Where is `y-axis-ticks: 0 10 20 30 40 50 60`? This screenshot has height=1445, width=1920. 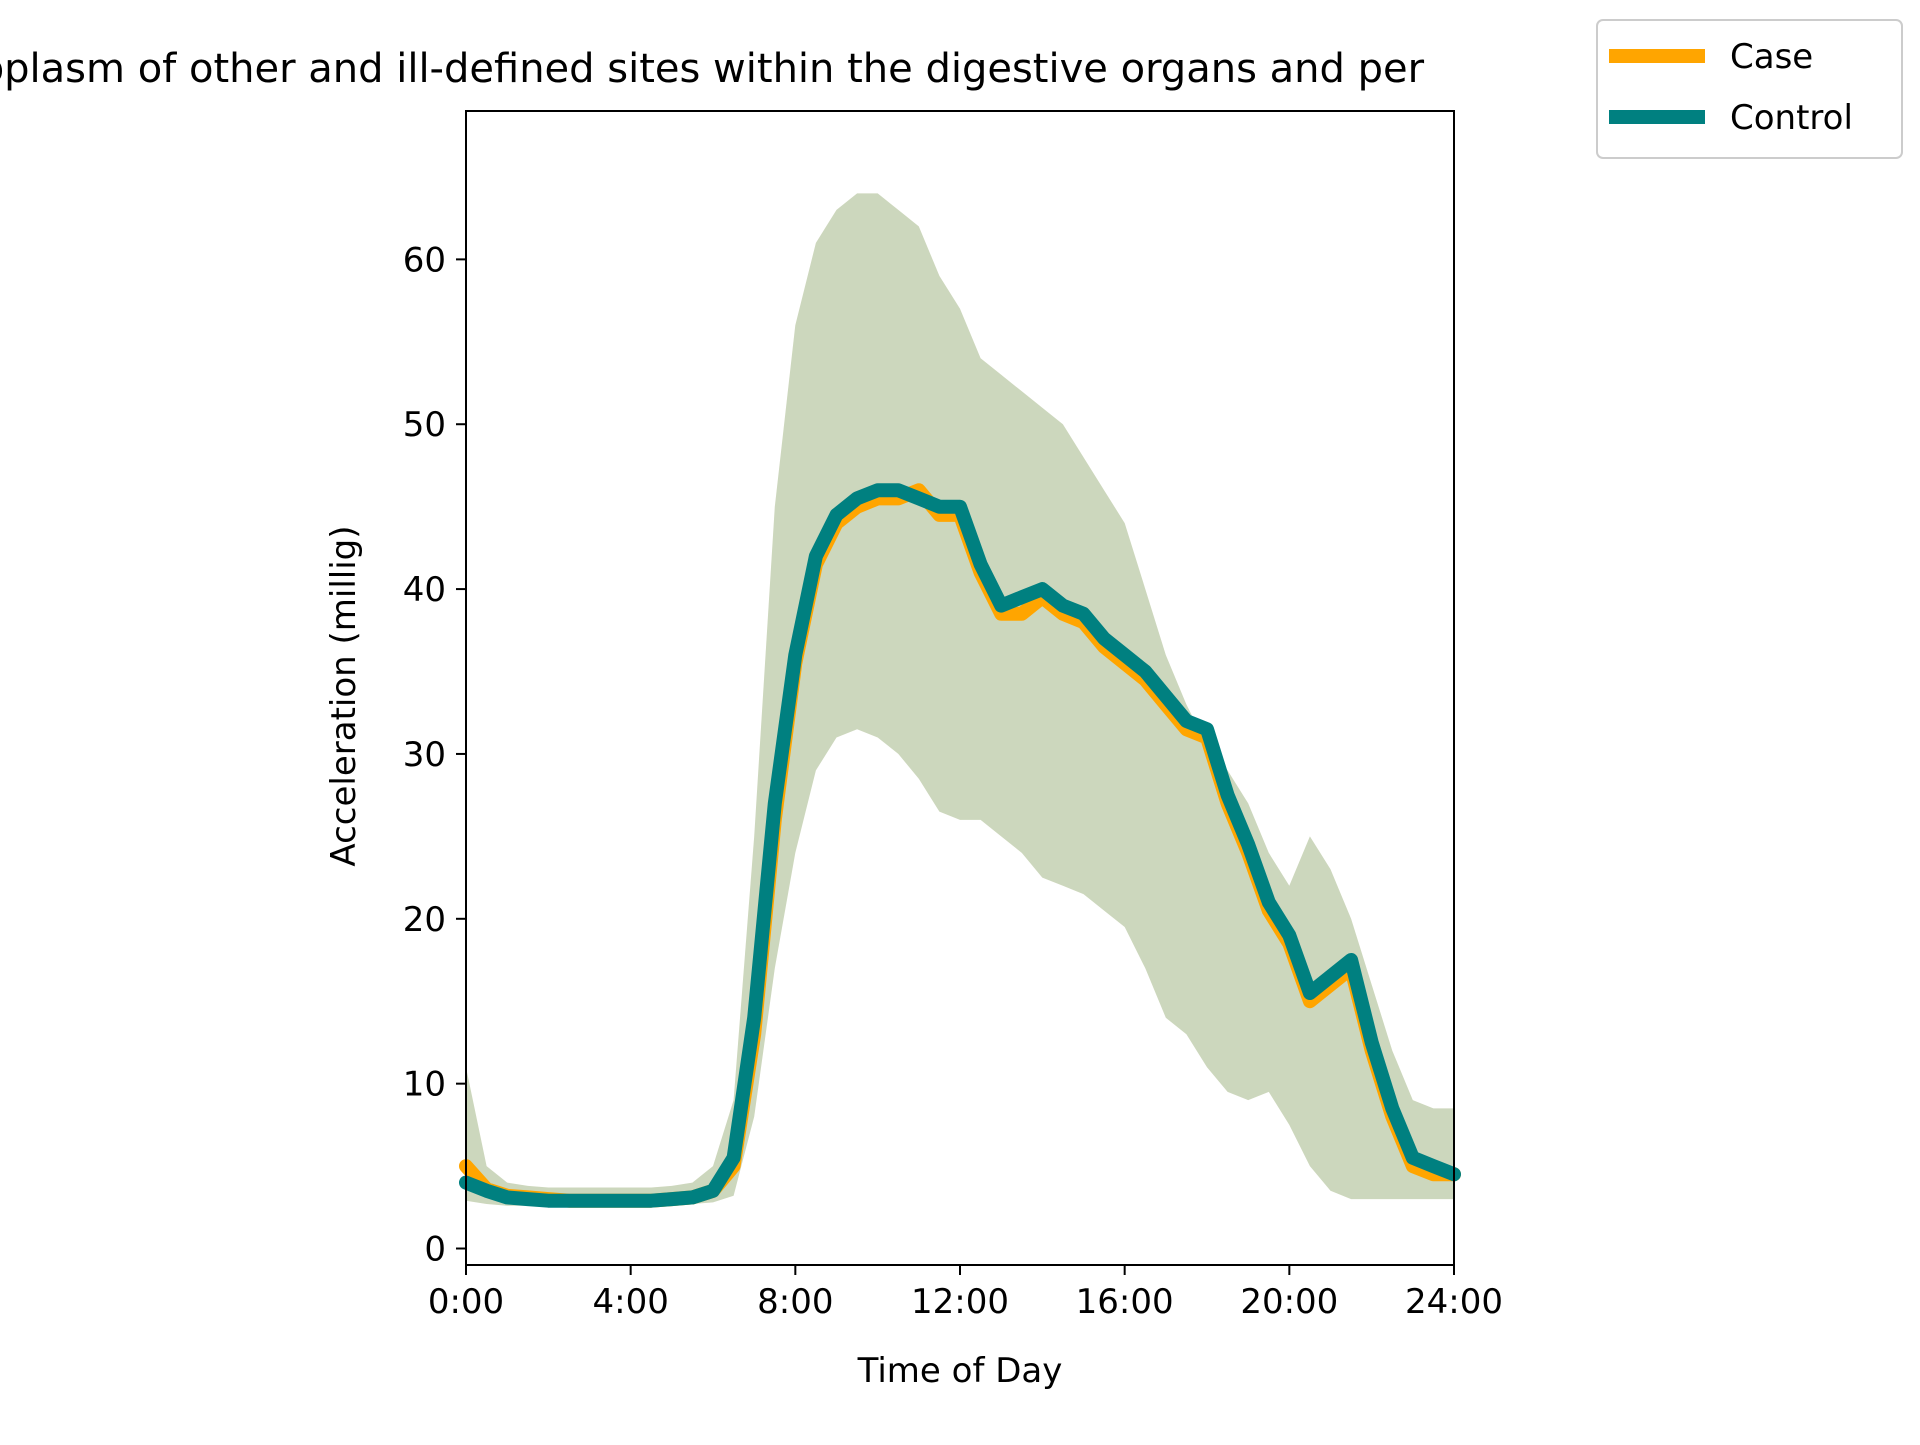 y-axis-ticks: 0 10 20 30 40 50 60 is located at coordinates (434, 755).